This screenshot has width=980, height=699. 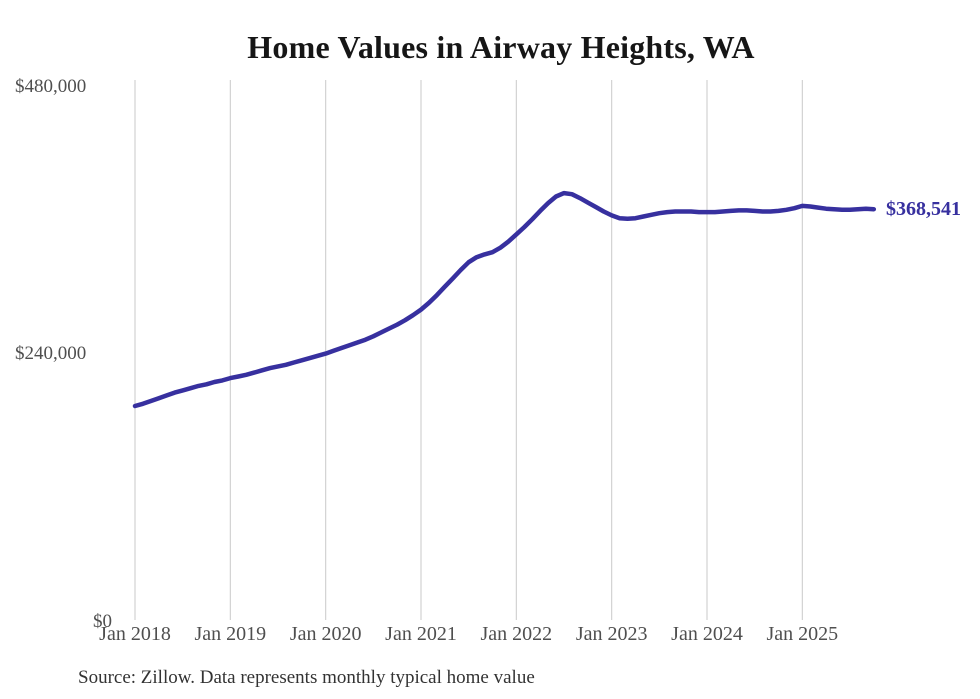 What do you see at coordinates (516, 634) in the screenshot?
I see `x-axis-tick-jan-2022: Jan 2022` at bounding box center [516, 634].